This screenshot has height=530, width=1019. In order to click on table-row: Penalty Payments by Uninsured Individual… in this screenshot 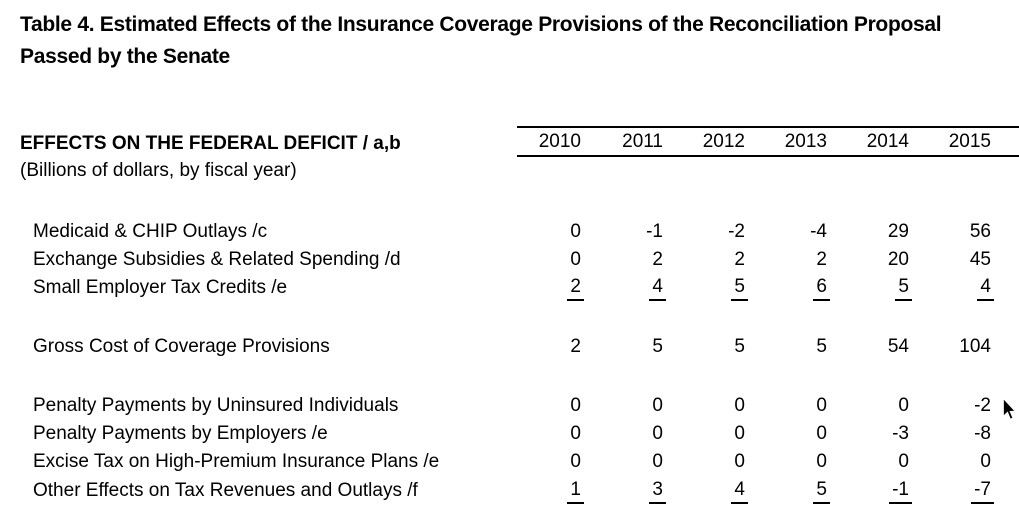, I will do `click(509, 406)`.